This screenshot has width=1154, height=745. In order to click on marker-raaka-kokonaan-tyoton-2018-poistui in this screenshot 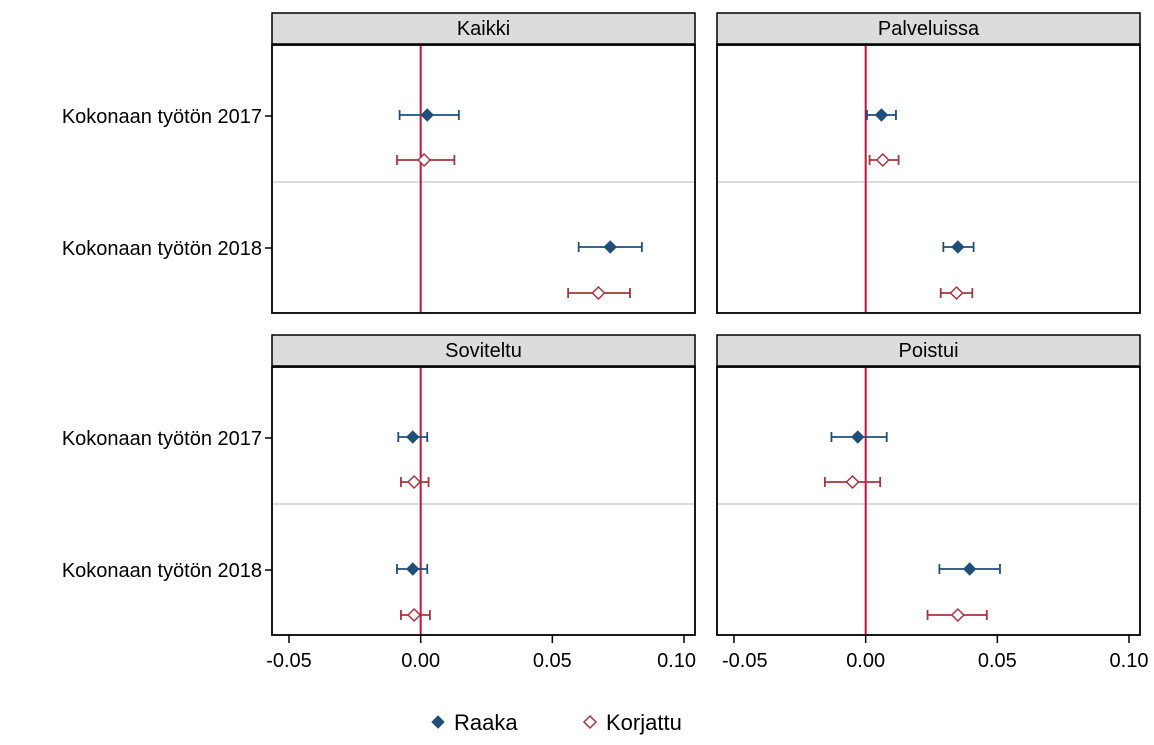, I will do `click(969, 569)`.